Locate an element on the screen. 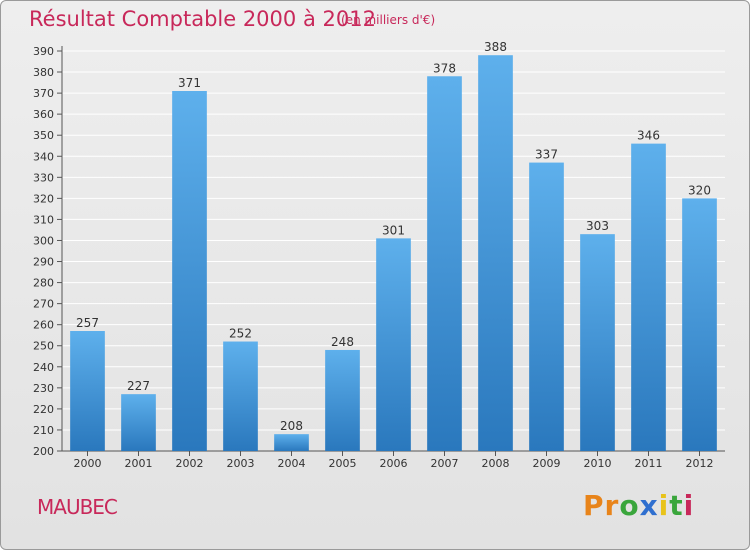  y-tick-label: 240 is located at coordinates (43, 367).